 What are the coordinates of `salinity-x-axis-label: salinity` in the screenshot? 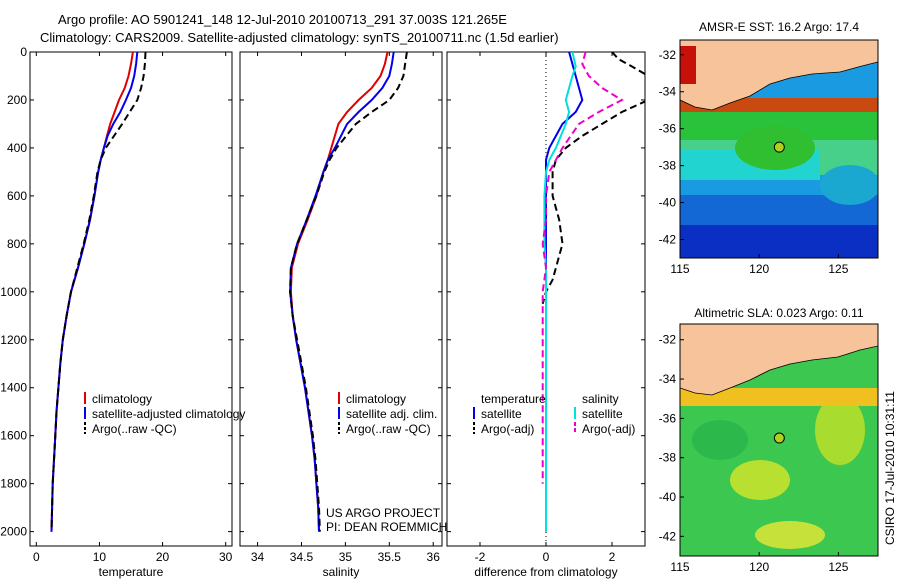 It's located at (341, 572).